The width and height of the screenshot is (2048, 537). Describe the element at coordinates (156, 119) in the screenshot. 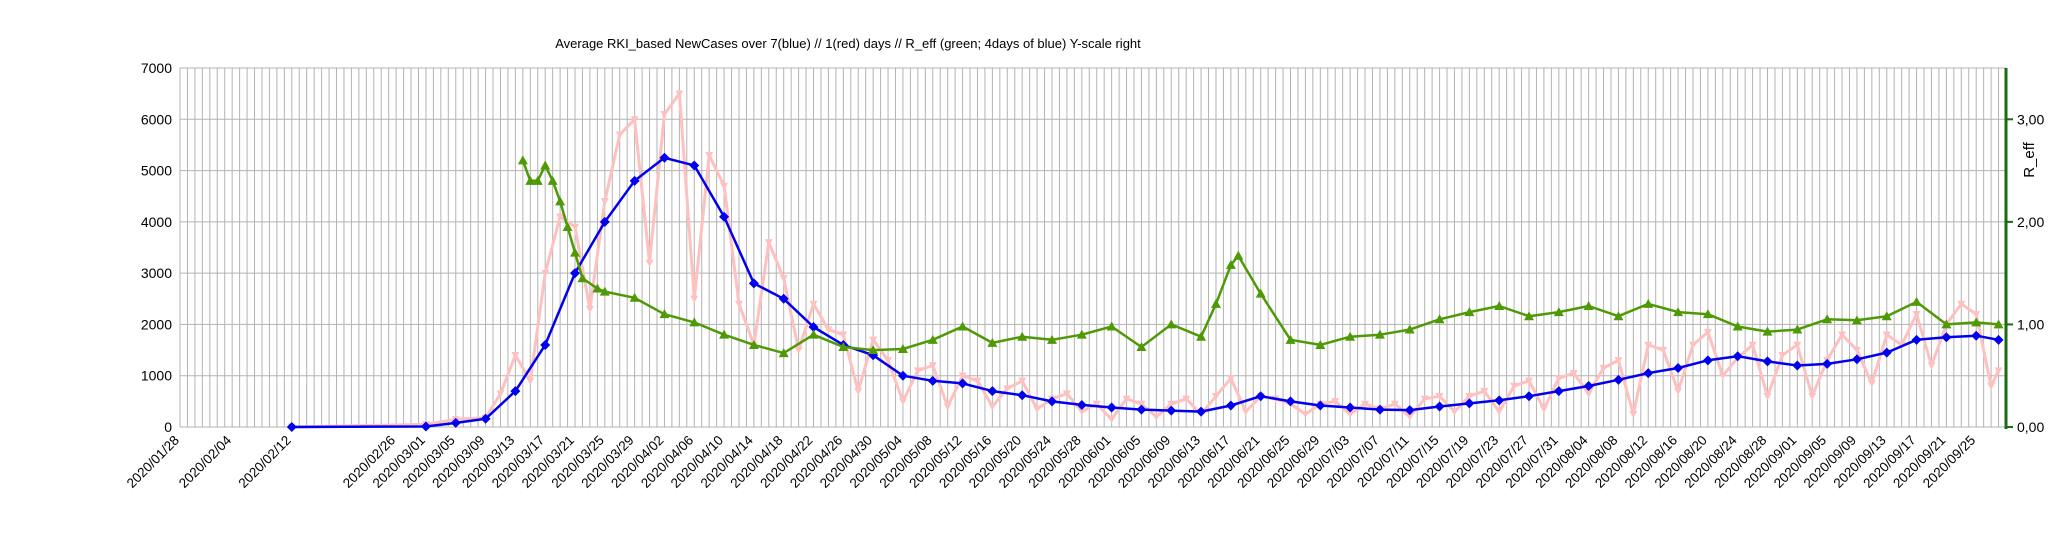

I see `y-axis-left-tick-label: 6000` at that location.